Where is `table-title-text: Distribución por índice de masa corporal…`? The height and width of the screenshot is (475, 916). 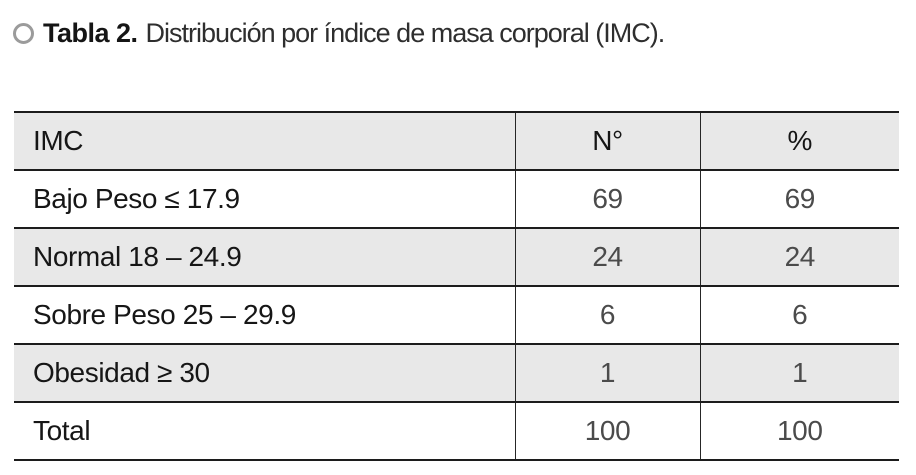 table-title-text: Distribución por índice de masa corporal… is located at coordinates (405, 33).